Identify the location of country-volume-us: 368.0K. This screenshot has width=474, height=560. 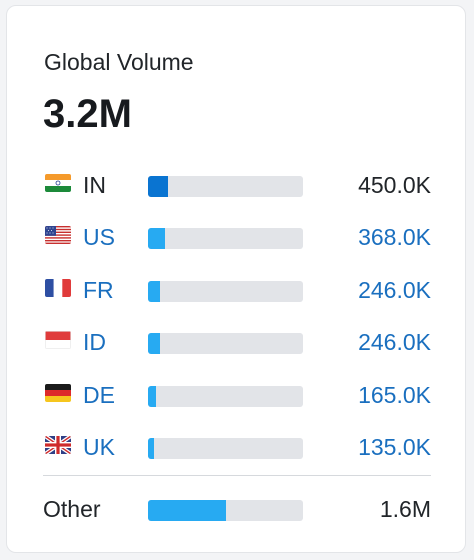
(394, 237).